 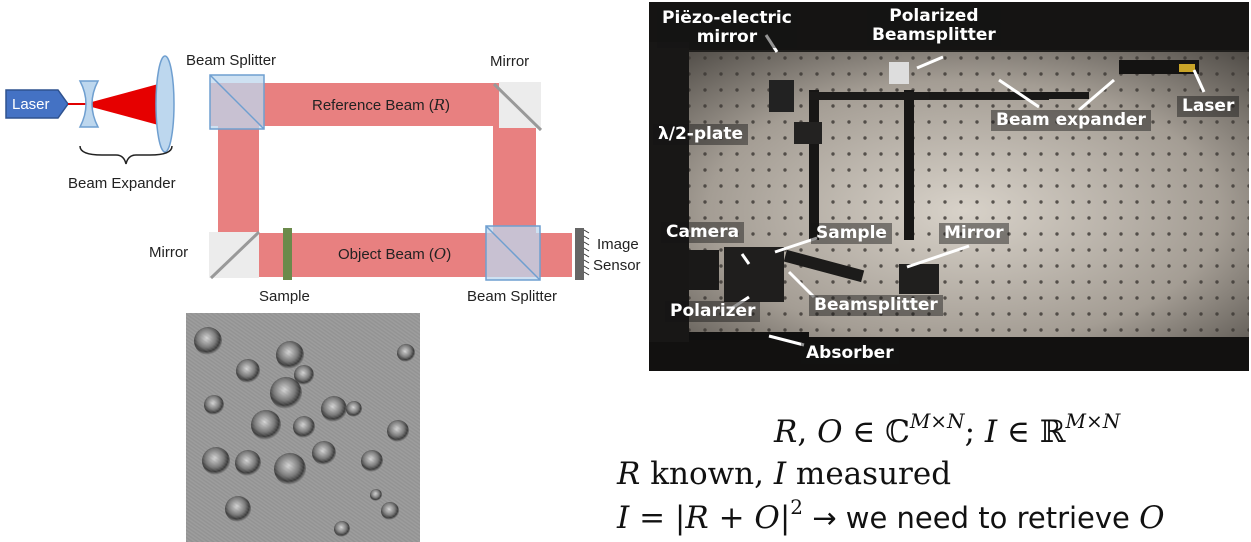 I want to click on eq2-r: R, so click(x=629, y=474).